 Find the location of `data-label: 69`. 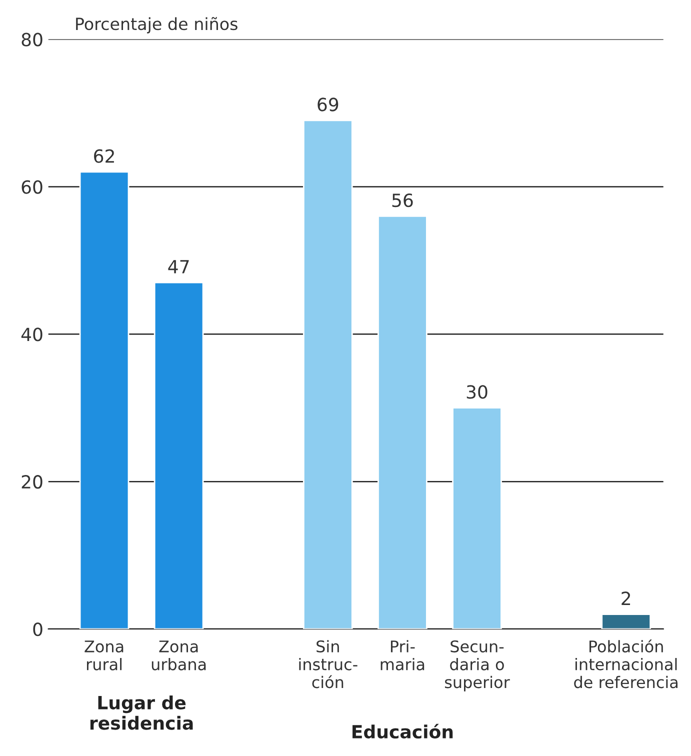

data-label: 69 is located at coordinates (328, 105).